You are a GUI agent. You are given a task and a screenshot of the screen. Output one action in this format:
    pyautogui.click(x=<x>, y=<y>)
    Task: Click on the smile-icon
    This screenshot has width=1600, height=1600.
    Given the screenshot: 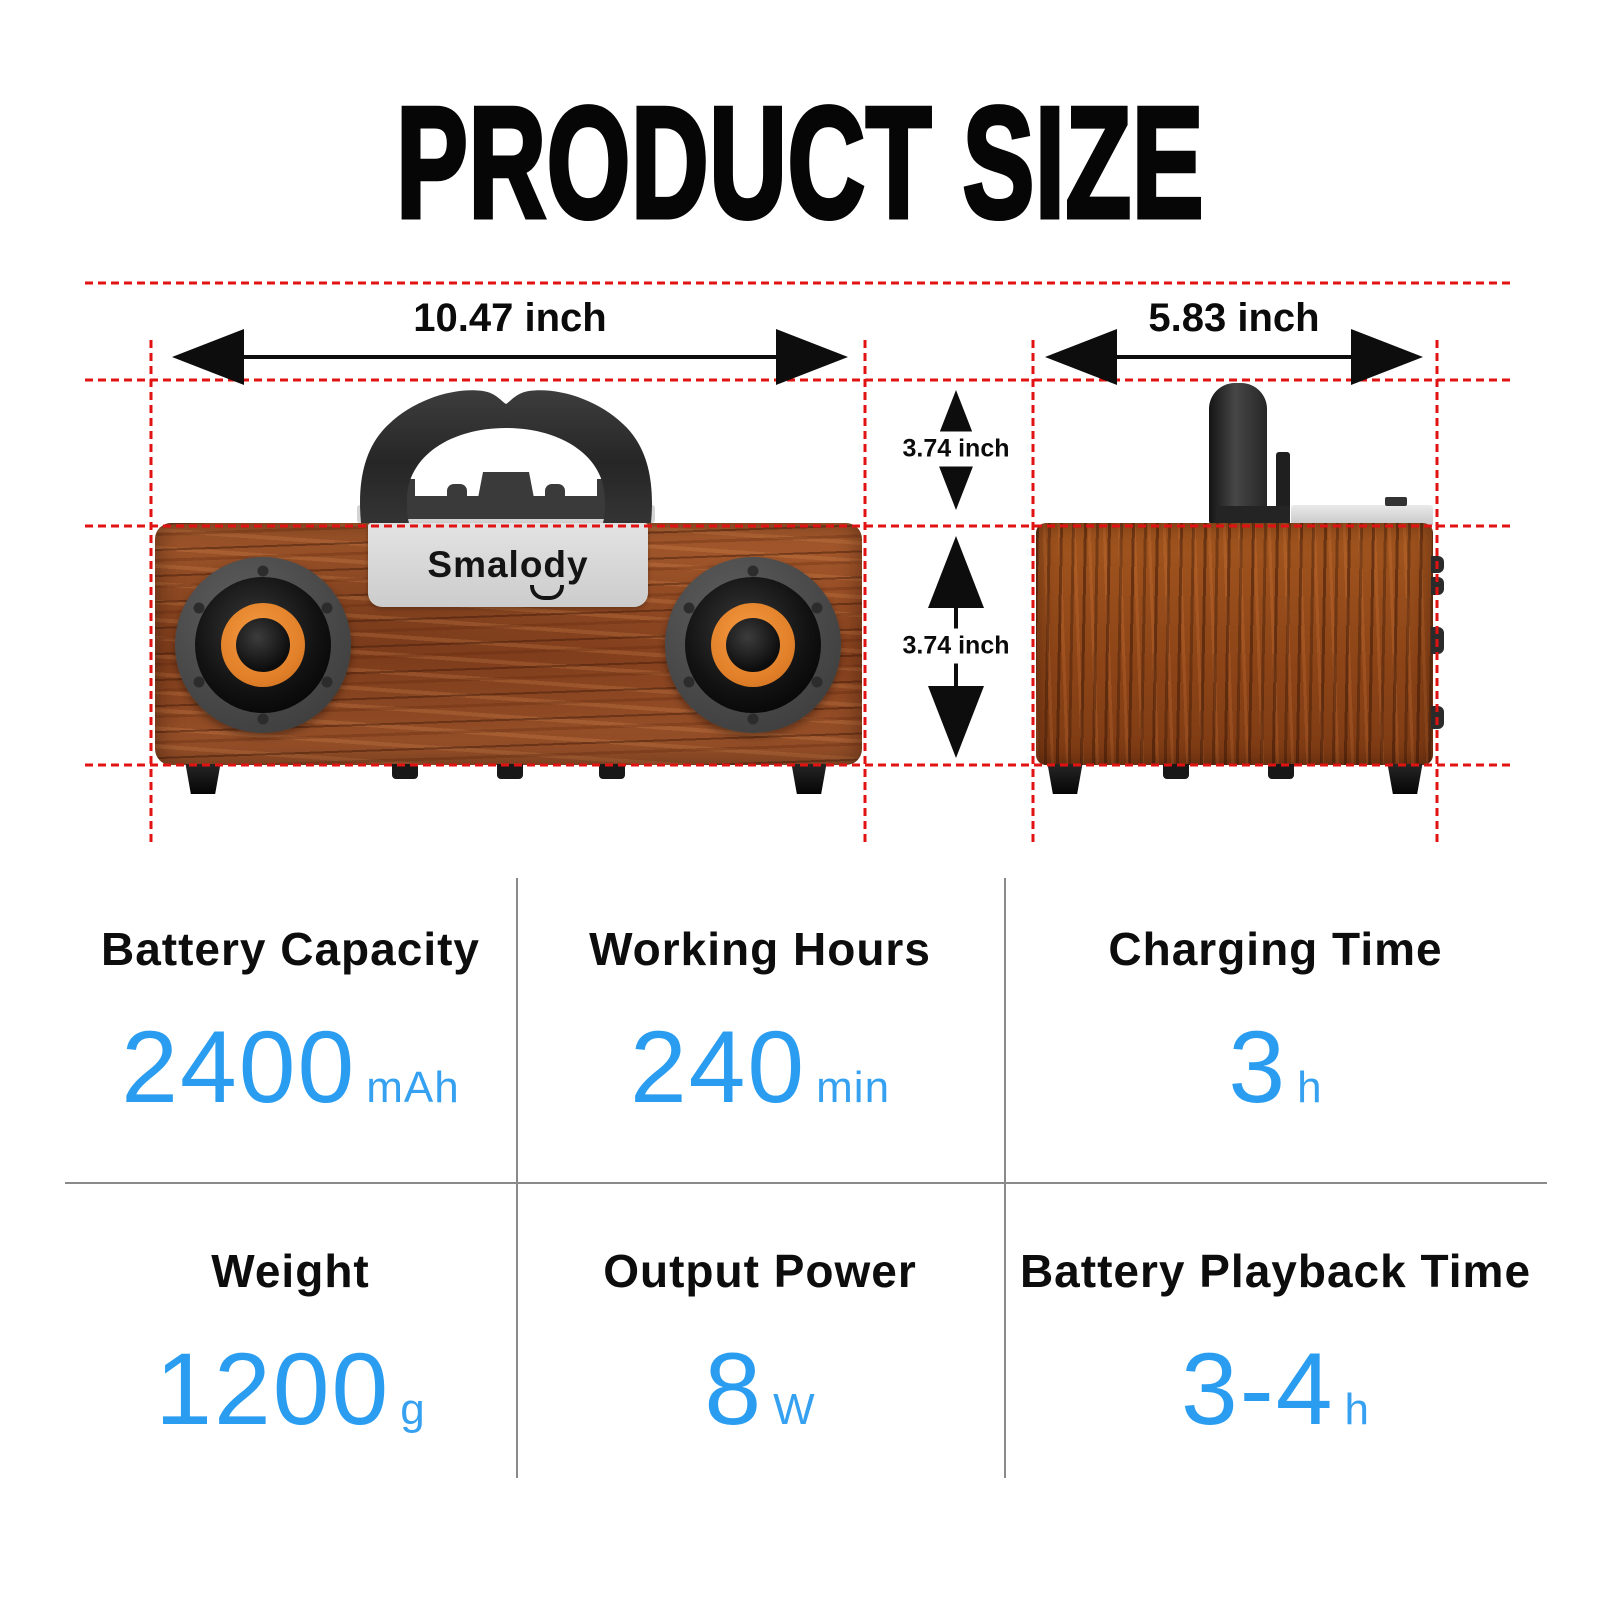 What is the action you would take?
    pyautogui.click(x=547, y=593)
    